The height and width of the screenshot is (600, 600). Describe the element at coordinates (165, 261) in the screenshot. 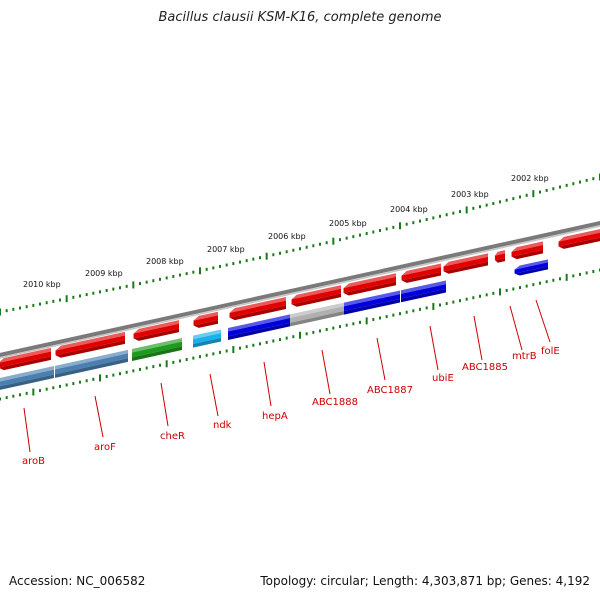

I see `scale-label-kbp: 2008 kbp` at that location.